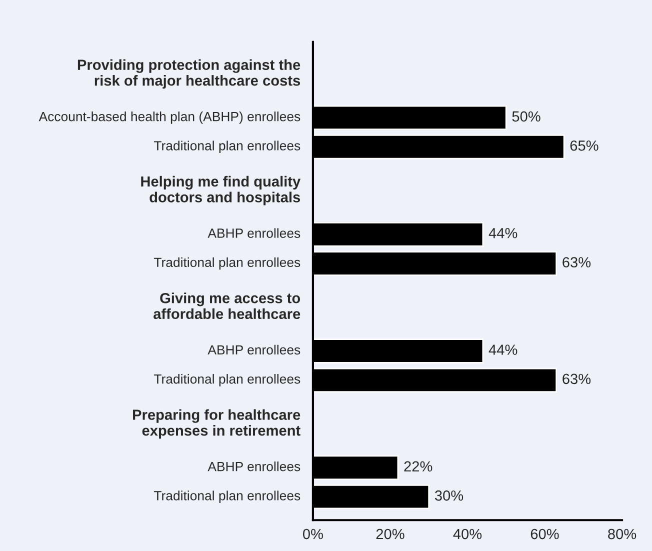 The width and height of the screenshot is (652, 551). What do you see at coordinates (216, 424) in the screenshot?
I see `y-tick-label: Preparing for healthcare expenses in retirement` at bounding box center [216, 424].